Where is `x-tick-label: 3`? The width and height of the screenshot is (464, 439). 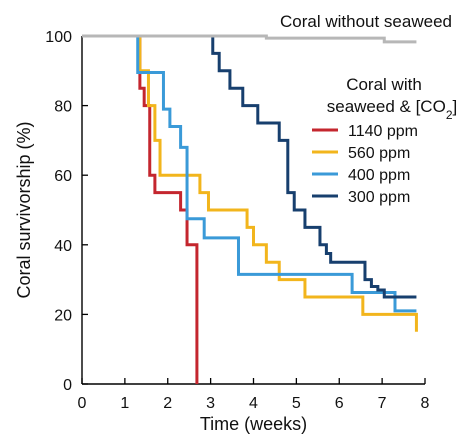
x-tick-label: 3 is located at coordinates (210, 403).